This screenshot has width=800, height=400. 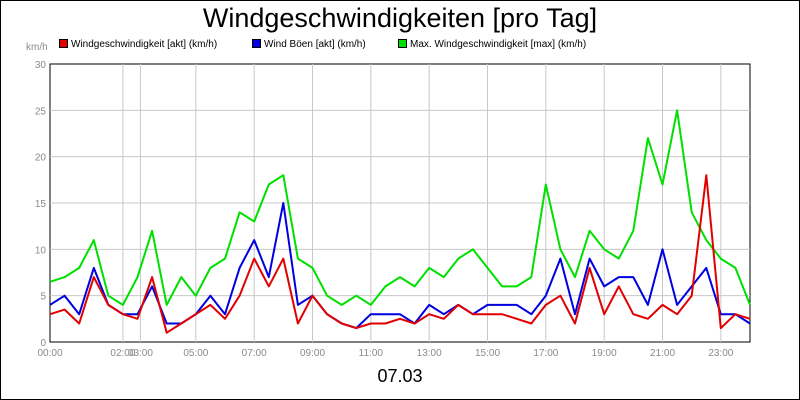 What do you see at coordinates (256, 43) in the screenshot?
I see `legend-swatch-boeen` at bounding box center [256, 43].